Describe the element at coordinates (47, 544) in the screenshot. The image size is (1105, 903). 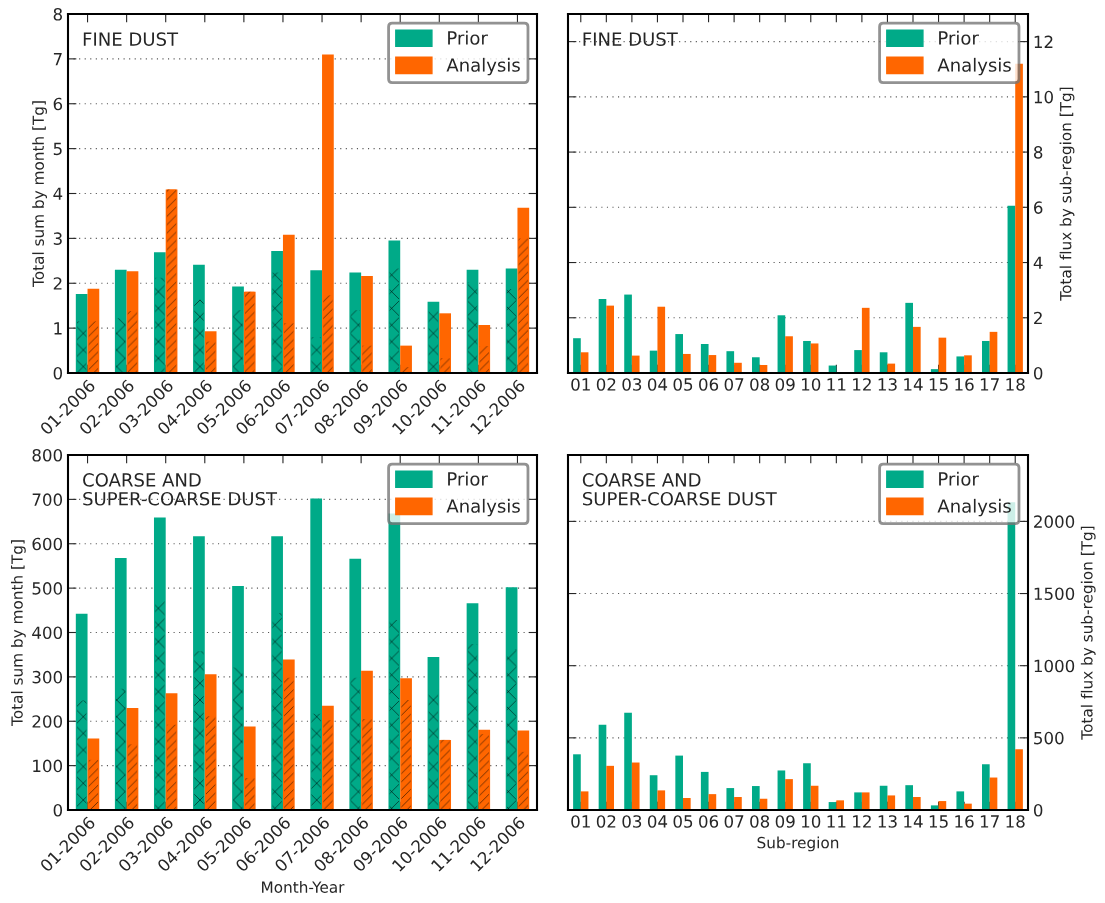
I see `y-tick-label: 600` at that location.